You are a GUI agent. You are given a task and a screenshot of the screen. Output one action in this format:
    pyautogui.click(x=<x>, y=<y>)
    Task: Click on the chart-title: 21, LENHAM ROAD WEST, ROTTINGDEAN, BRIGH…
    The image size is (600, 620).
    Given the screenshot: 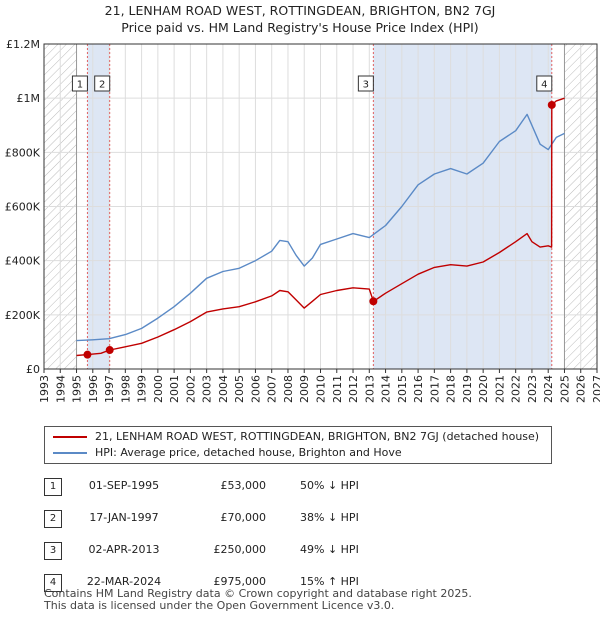 What is the action you would take?
    pyautogui.click(x=300, y=19)
    